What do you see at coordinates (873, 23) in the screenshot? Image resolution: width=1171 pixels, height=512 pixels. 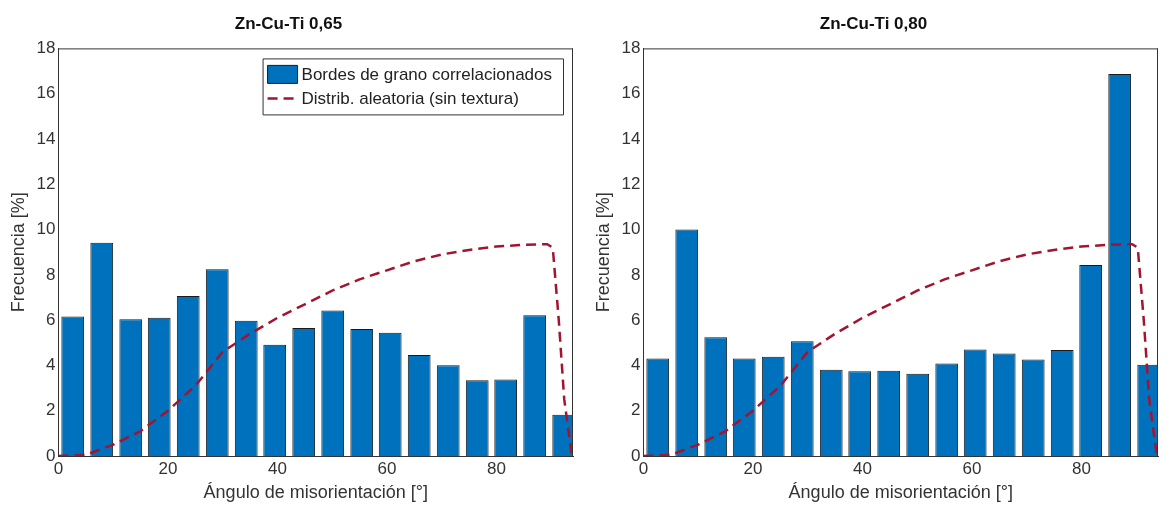 I see `chart-title: Zn-Cu-Ti 0,80` at bounding box center [873, 23].